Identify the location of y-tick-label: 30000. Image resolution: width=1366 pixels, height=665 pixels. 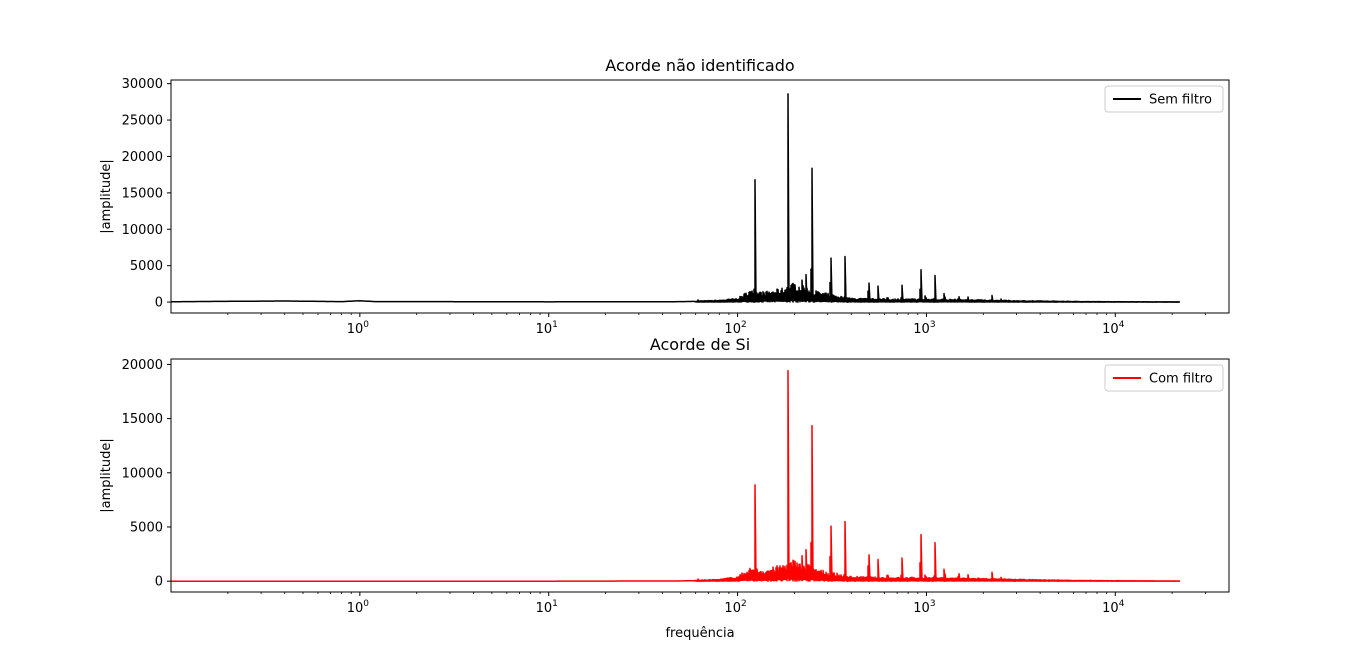
(142, 84).